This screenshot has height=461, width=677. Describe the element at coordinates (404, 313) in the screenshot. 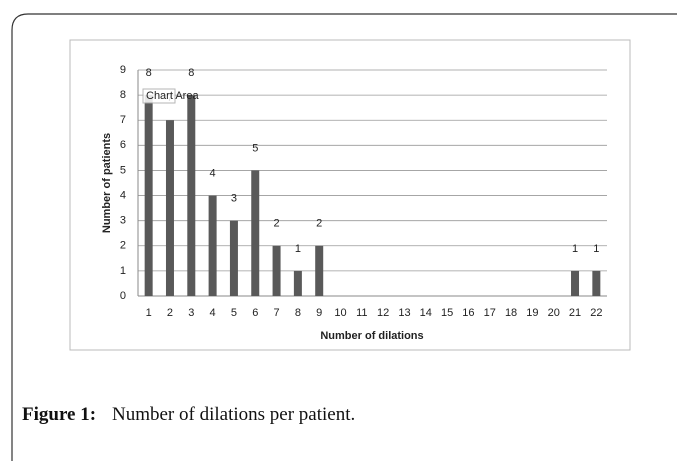

I see `x-tick-label: 13` at that location.